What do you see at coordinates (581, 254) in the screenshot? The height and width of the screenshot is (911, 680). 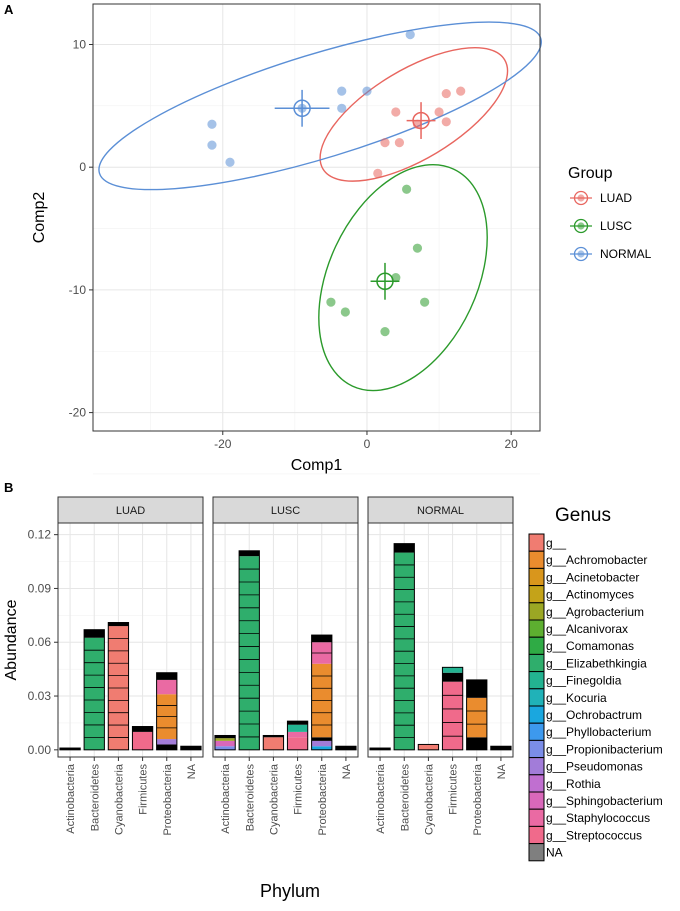 I see `legend-key-dot-normal` at bounding box center [581, 254].